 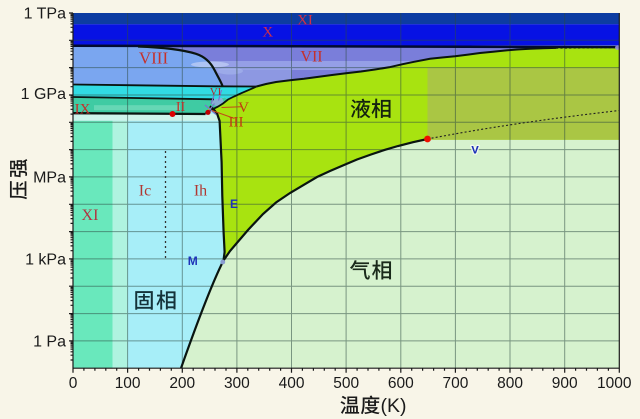 What do you see at coordinates (311, 57) in the screenshot?
I see `svg-text: VII` at bounding box center [311, 57].